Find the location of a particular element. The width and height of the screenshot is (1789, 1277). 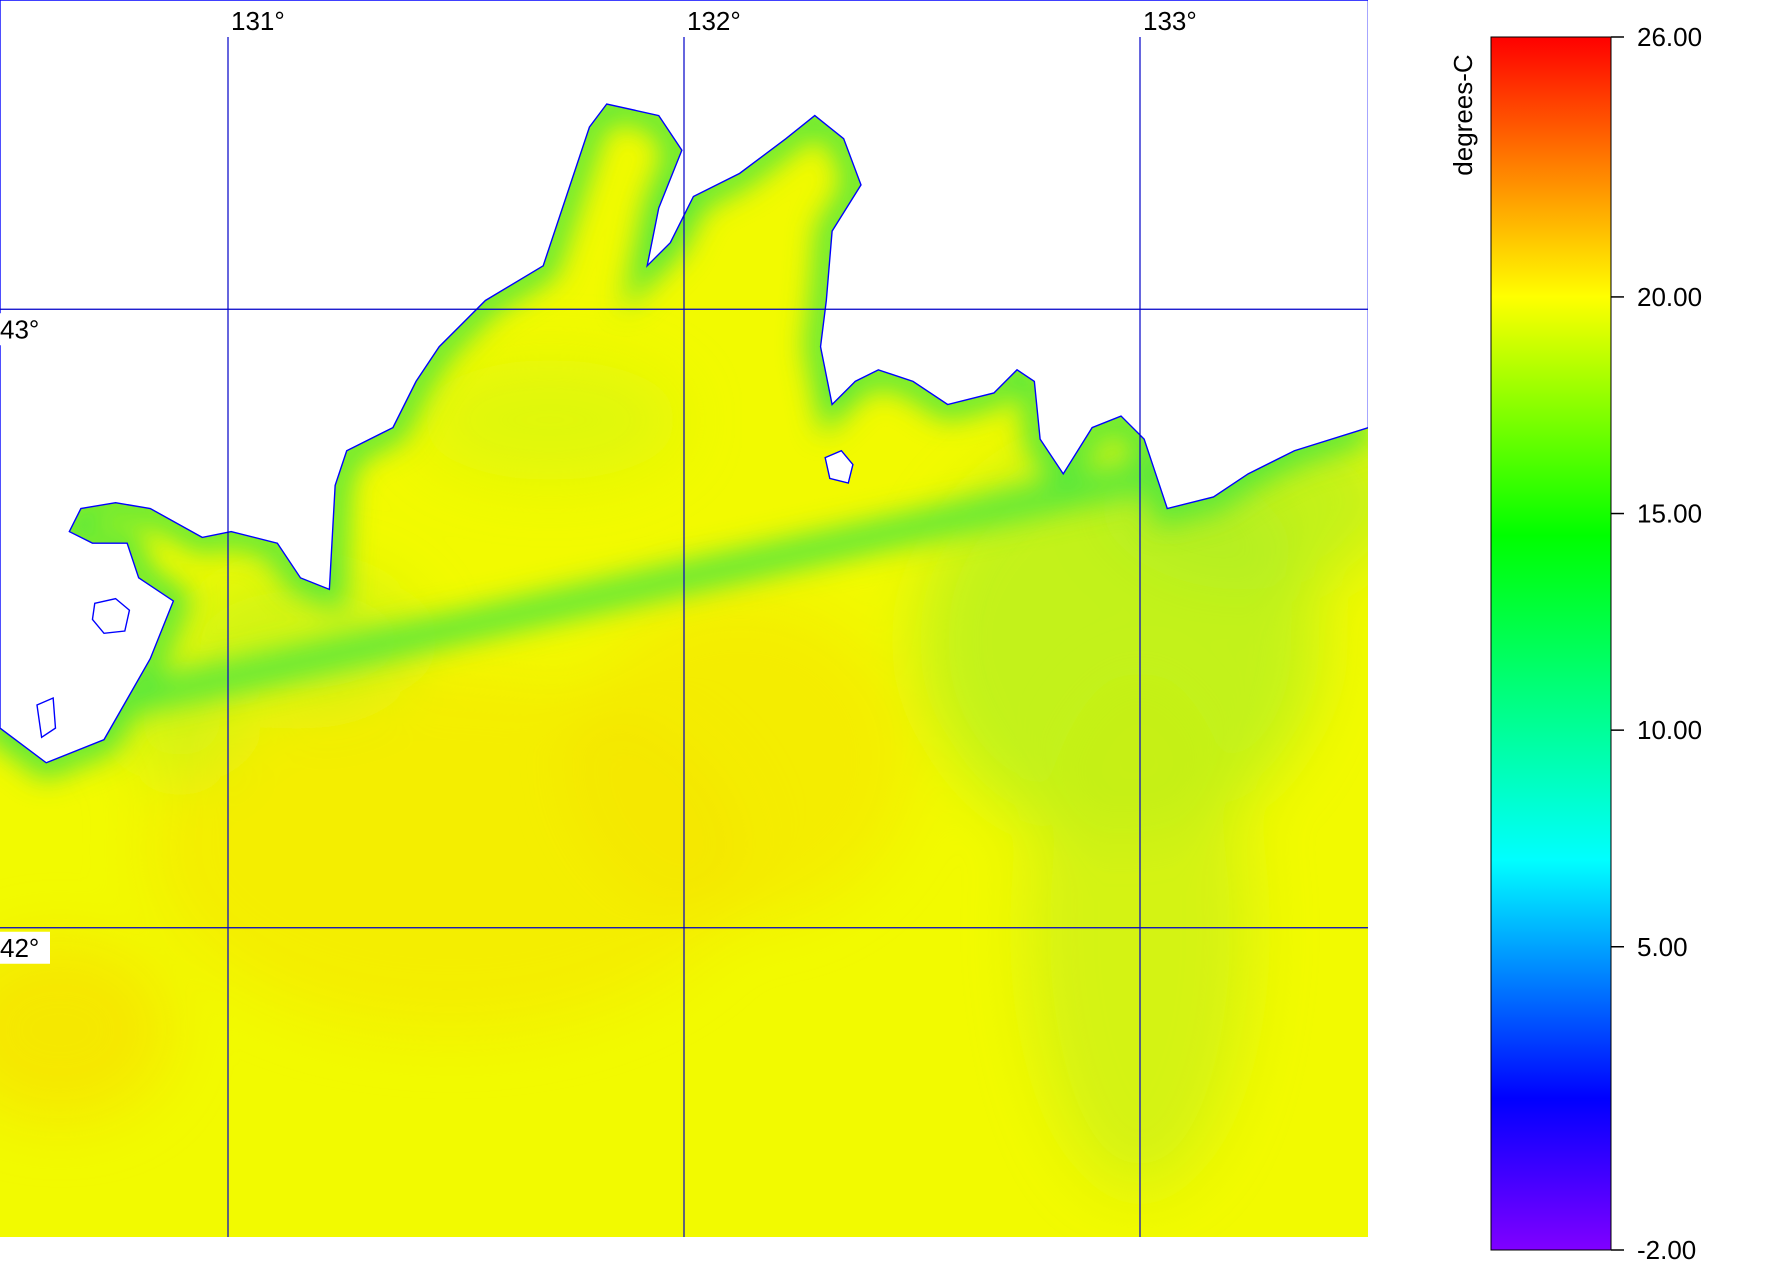

colorbar-scale is located at coordinates (1551, 643).